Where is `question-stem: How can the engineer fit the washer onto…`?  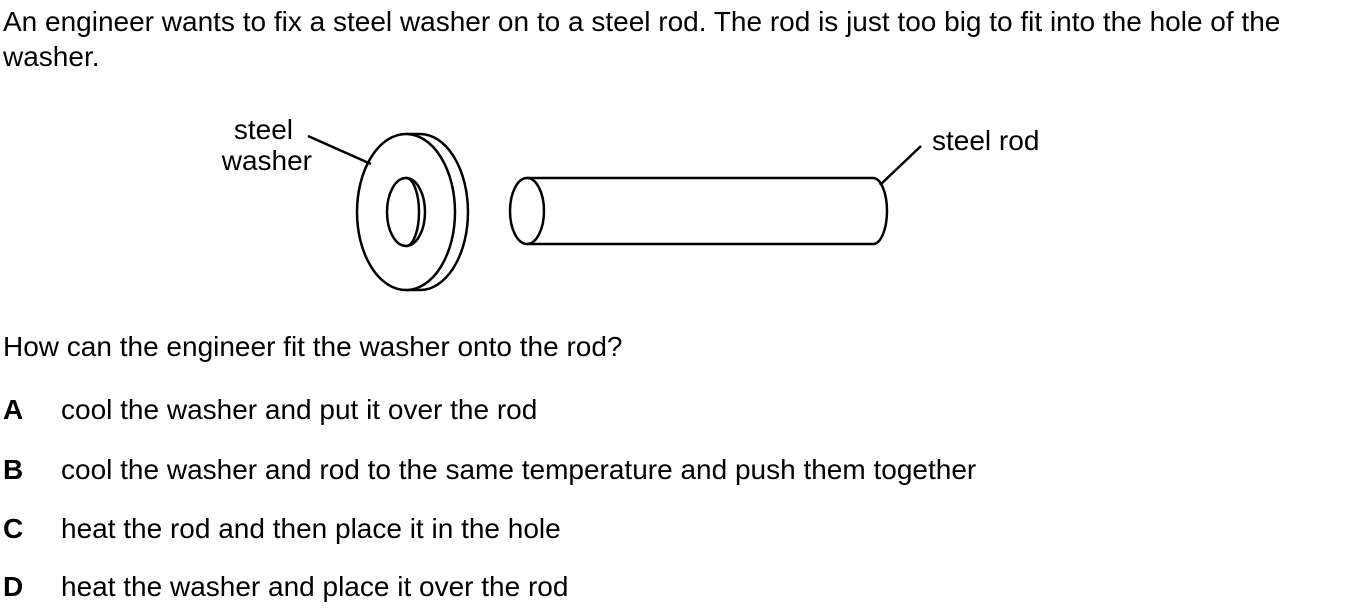 question-stem: How can the engineer fit the washer onto… is located at coordinates (313, 346).